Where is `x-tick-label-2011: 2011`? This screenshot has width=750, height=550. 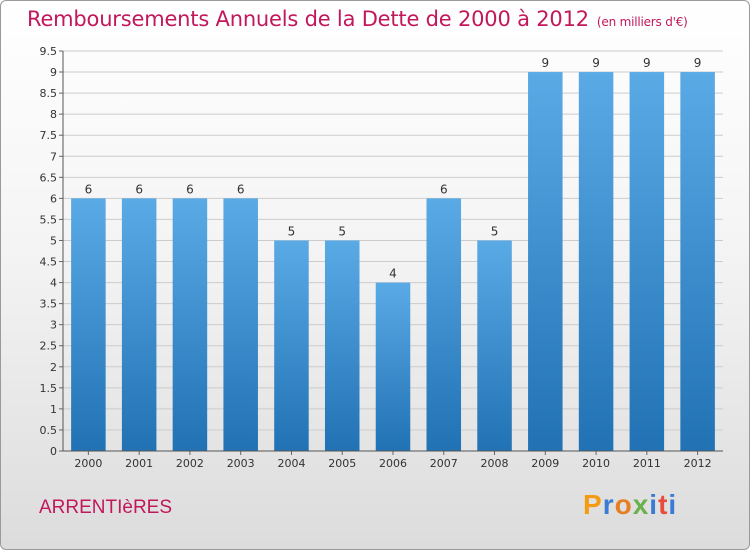
x-tick-label-2011: 2011 is located at coordinates (647, 463).